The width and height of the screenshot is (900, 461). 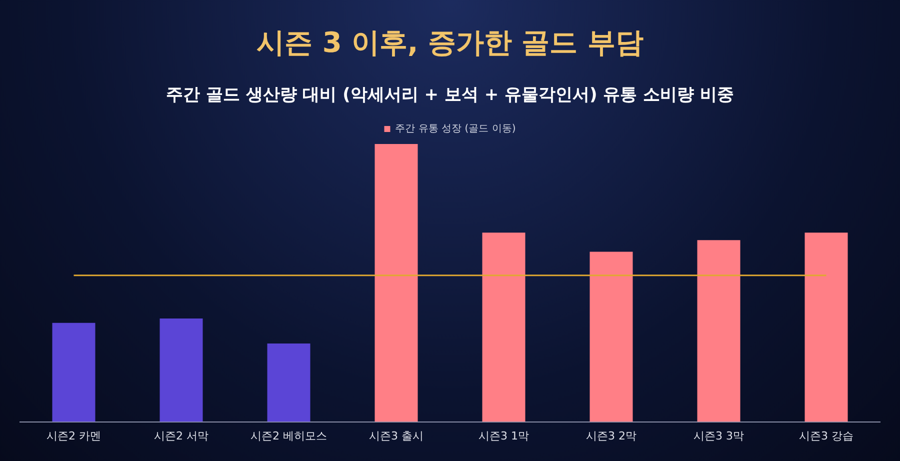 What do you see at coordinates (719, 435) in the screenshot?
I see `x-tick-label: 시즌3 3막` at bounding box center [719, 435].